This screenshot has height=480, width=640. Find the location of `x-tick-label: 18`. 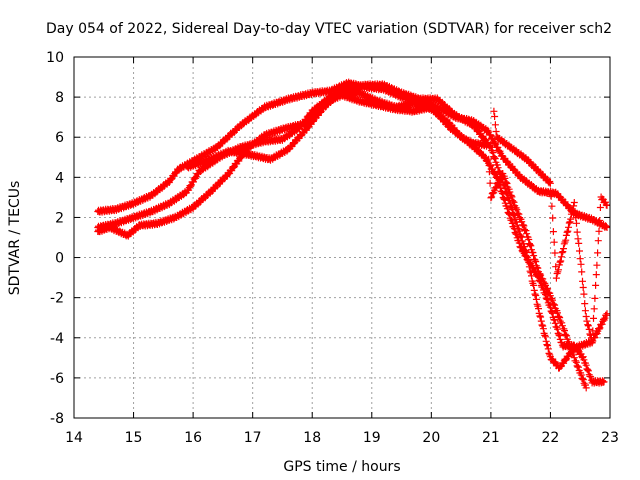

x-tick-label: 18 is located at coordinates (312, 438).